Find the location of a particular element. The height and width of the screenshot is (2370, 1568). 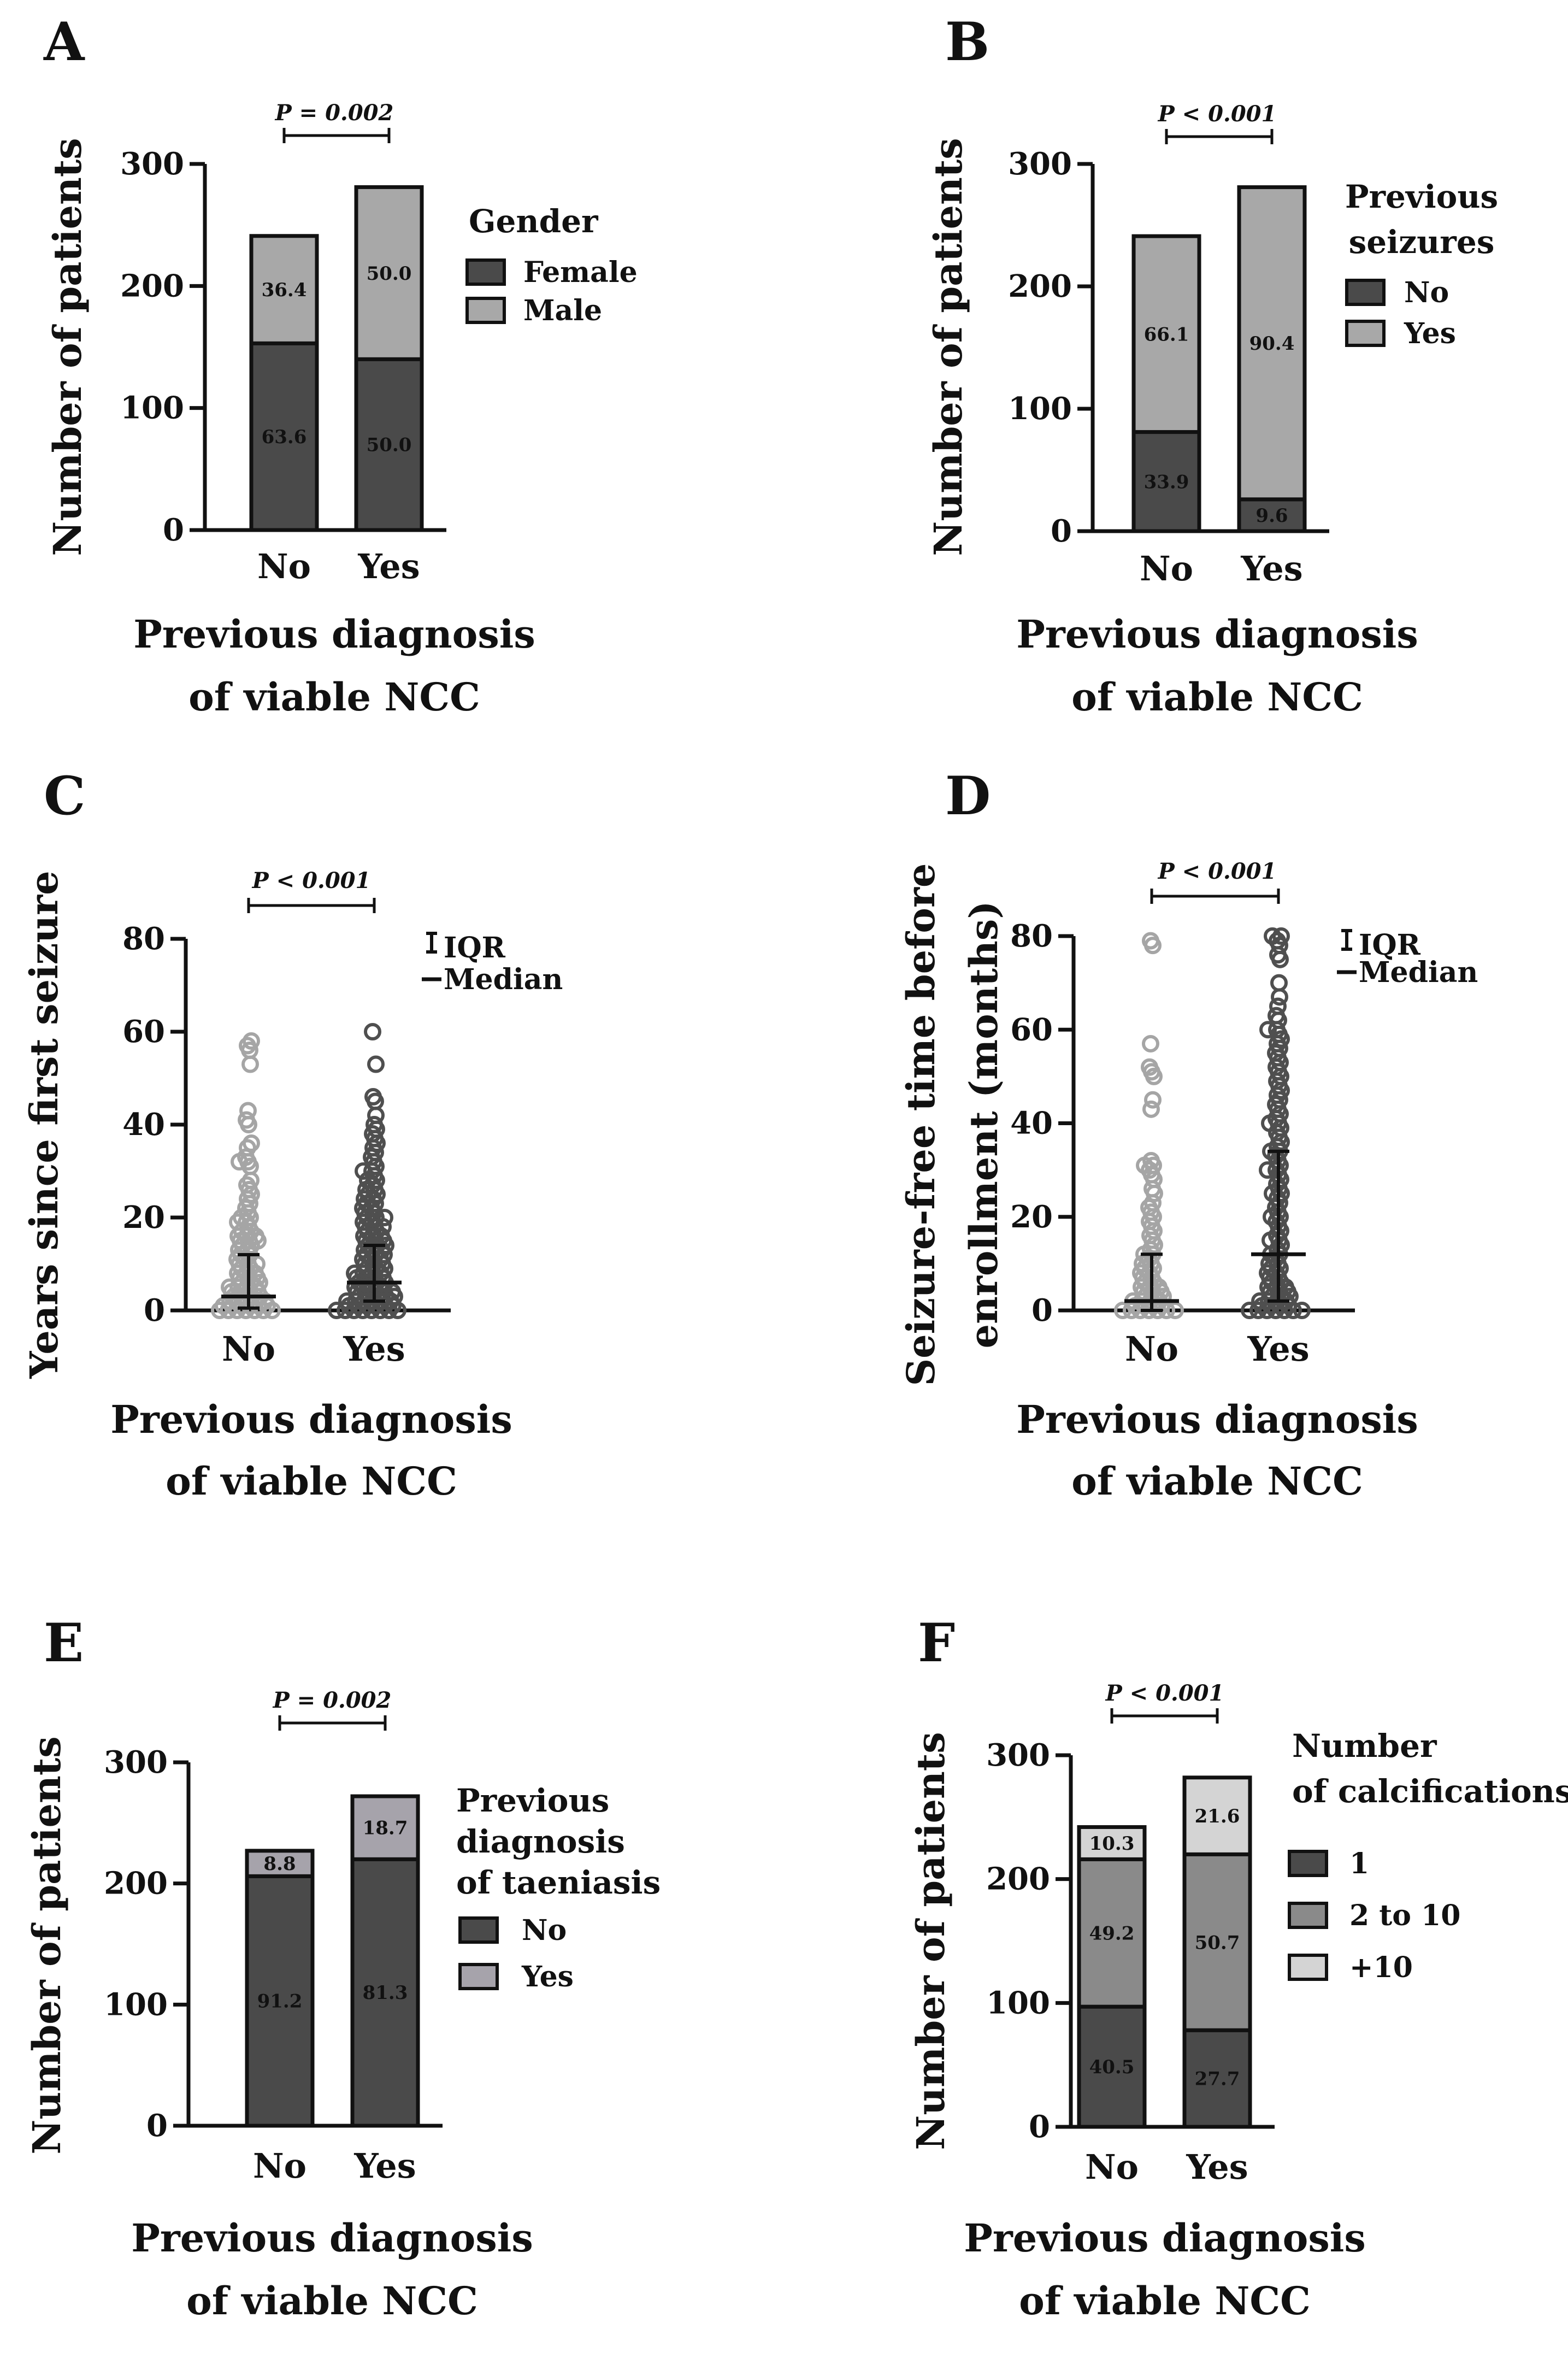

legend: Previous seizures No Yes is located at coordinates (1421, 264).